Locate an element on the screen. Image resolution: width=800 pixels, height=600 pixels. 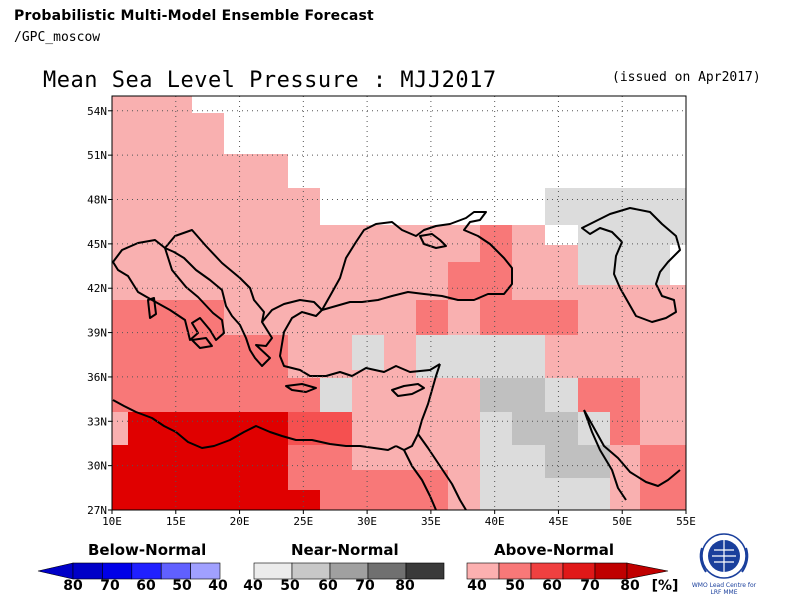
legend-above-label: 50 is located at coordinates (515, 586).